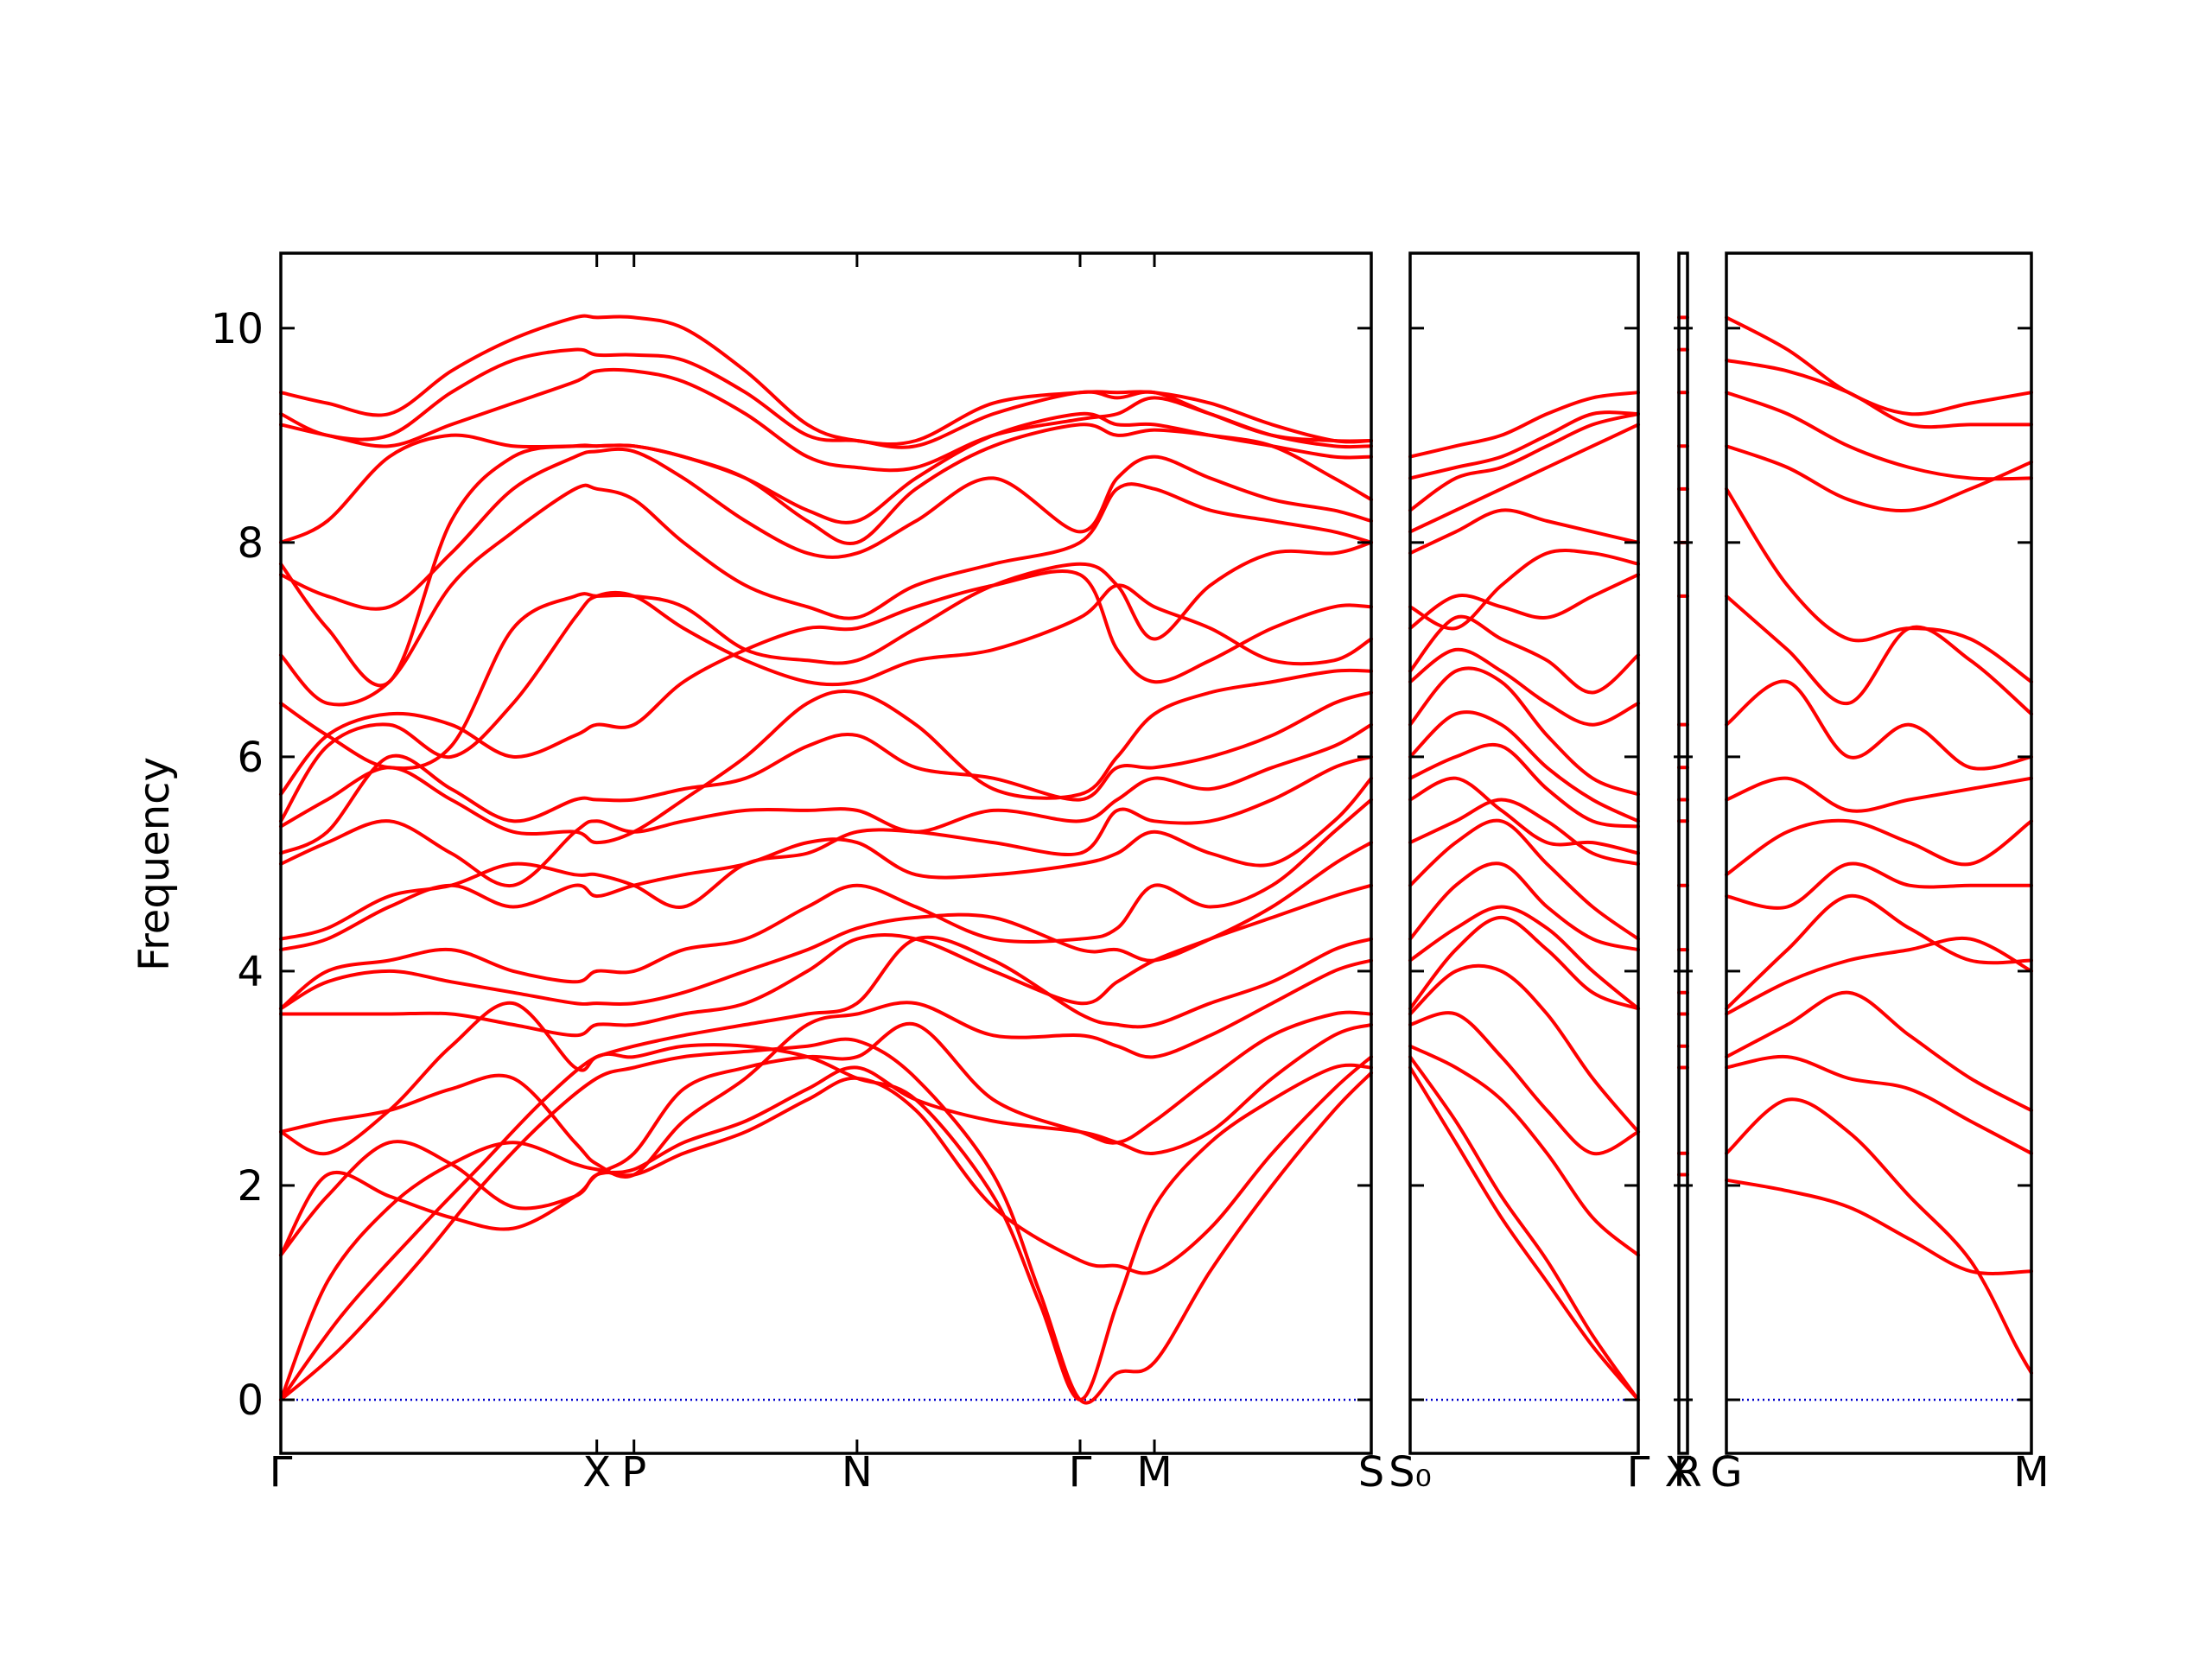  Describe the element at coordinates (633, 1472) in the screenshot. I see `x-tick-label-main-3: P` at that location.